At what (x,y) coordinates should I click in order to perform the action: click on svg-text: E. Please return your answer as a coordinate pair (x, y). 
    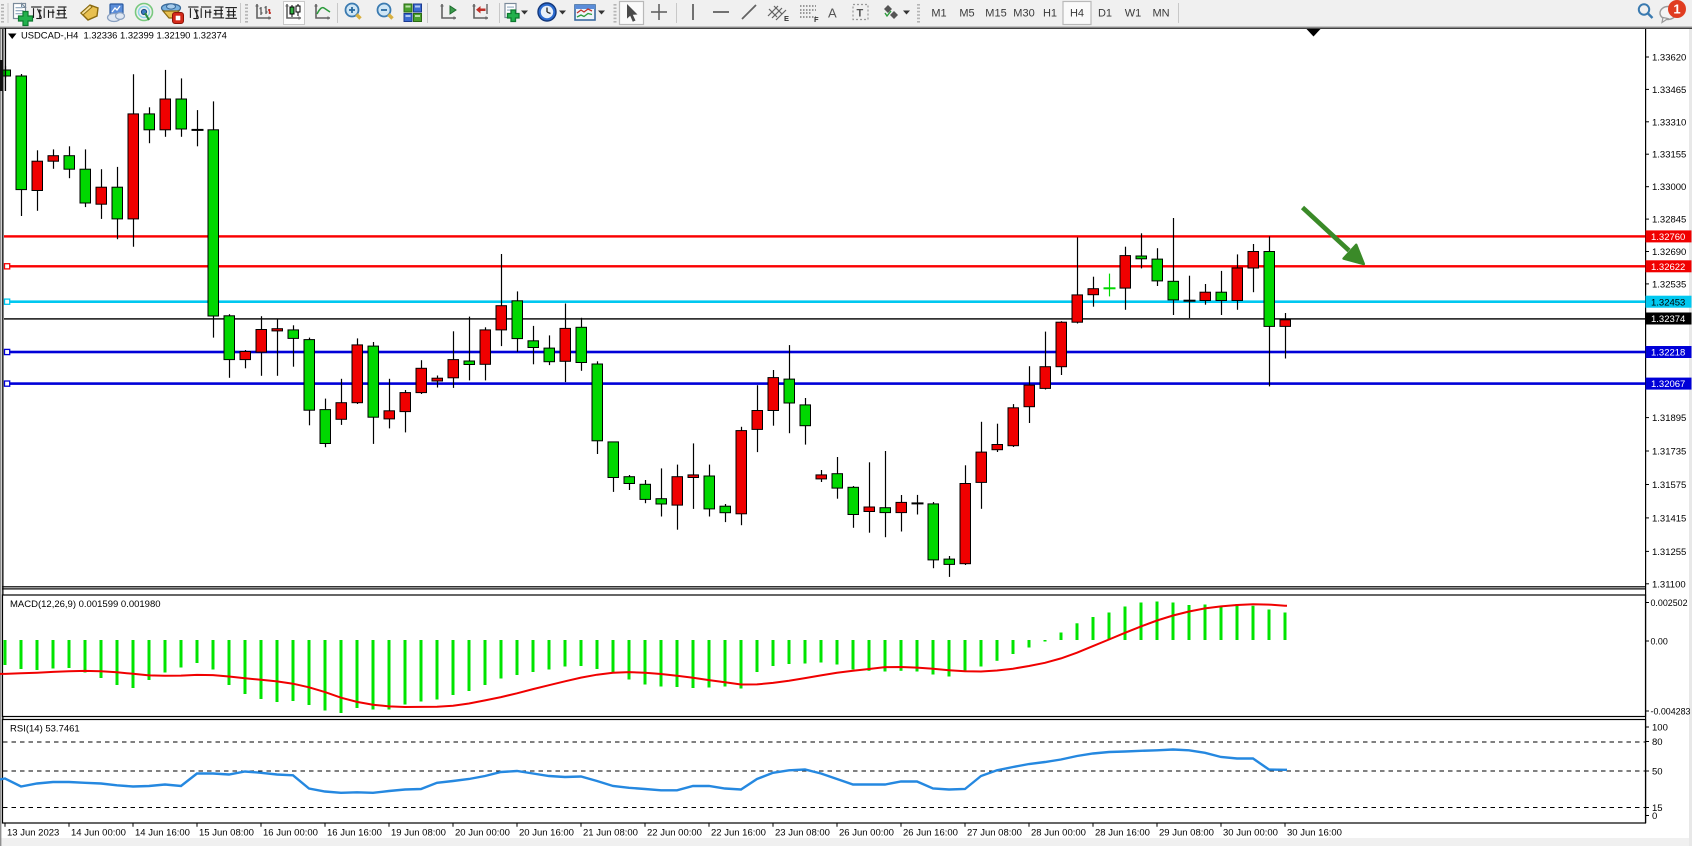
    Looking at the image, I should click on (786, 18).